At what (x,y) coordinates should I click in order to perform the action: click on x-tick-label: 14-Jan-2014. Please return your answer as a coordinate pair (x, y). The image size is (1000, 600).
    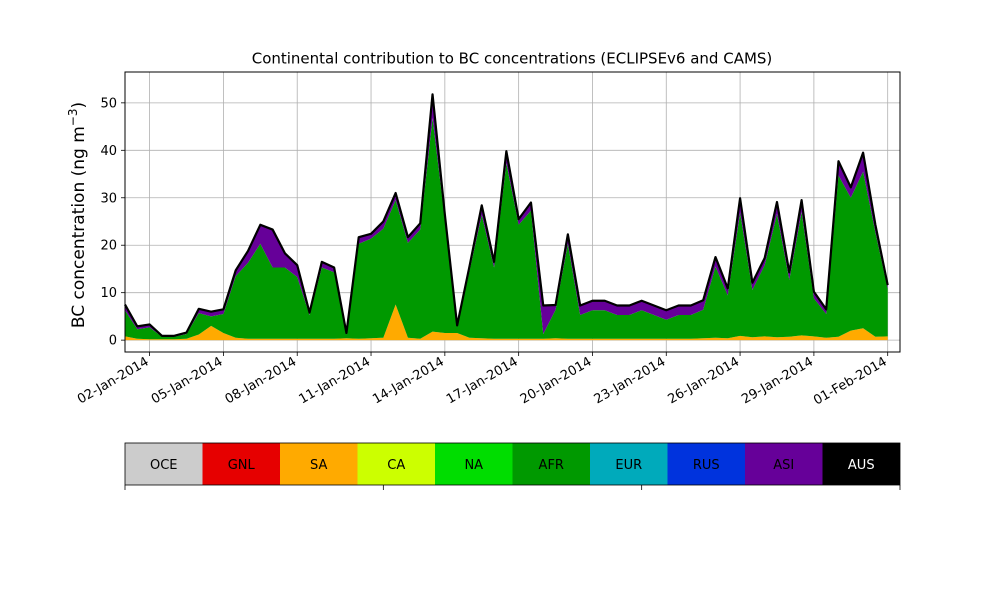
    Looking at the image, I should click on (408, 380).